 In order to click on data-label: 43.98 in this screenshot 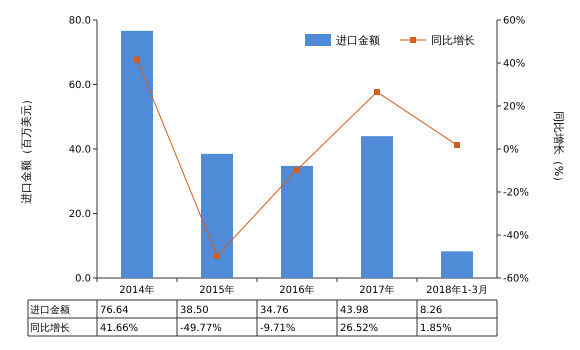, I will do `click(354, 310)`.